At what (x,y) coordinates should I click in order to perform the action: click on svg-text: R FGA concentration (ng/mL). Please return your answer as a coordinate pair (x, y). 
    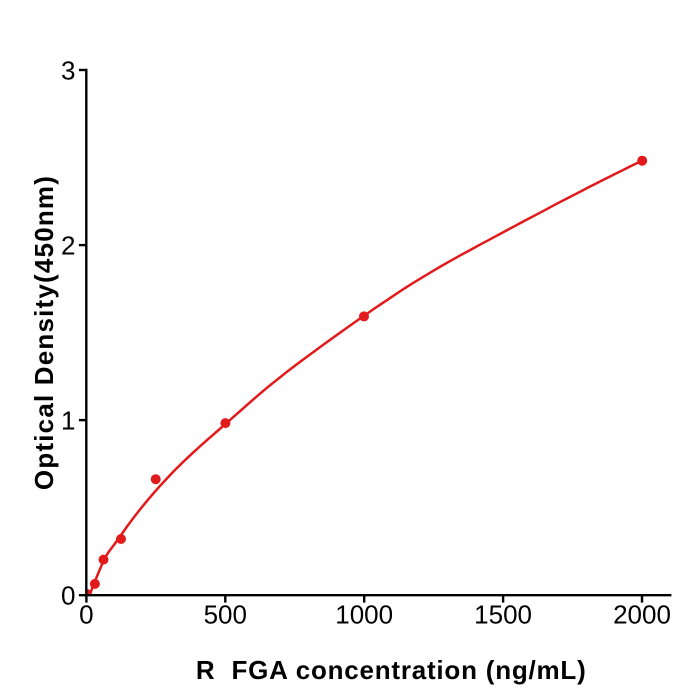
    Looking at the image, I should click on (391, 670).